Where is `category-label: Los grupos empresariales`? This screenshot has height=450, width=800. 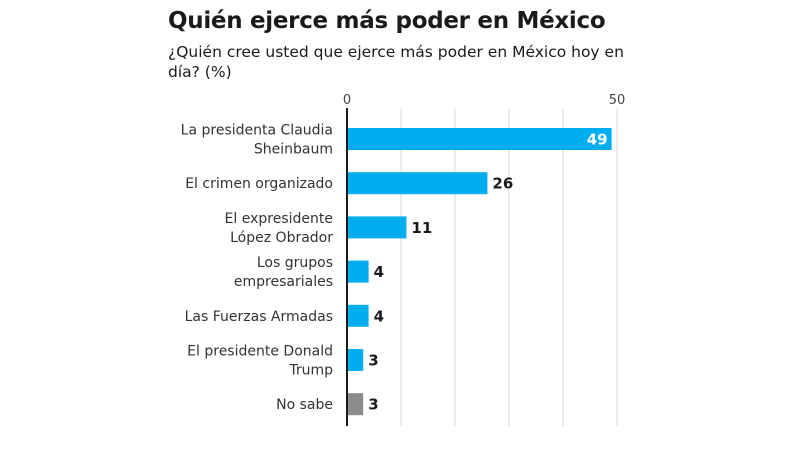
category-label: Los grupos empresariales is located at coordinates (283, 272).